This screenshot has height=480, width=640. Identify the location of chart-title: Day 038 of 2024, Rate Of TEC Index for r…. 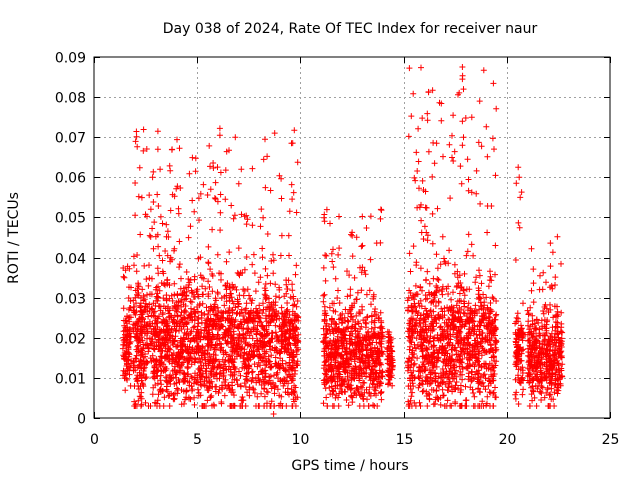
(350, 29).